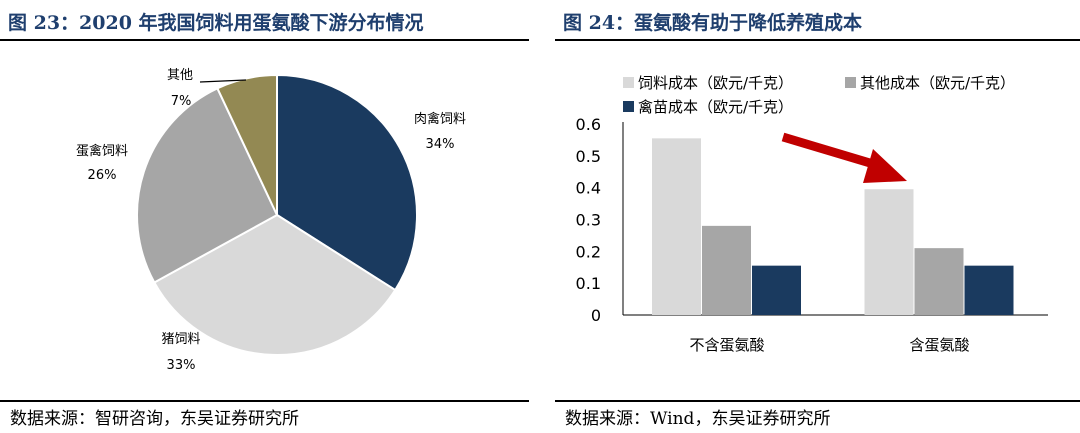  I want to click on y-tick-label-0: 0, so click(596, 315).